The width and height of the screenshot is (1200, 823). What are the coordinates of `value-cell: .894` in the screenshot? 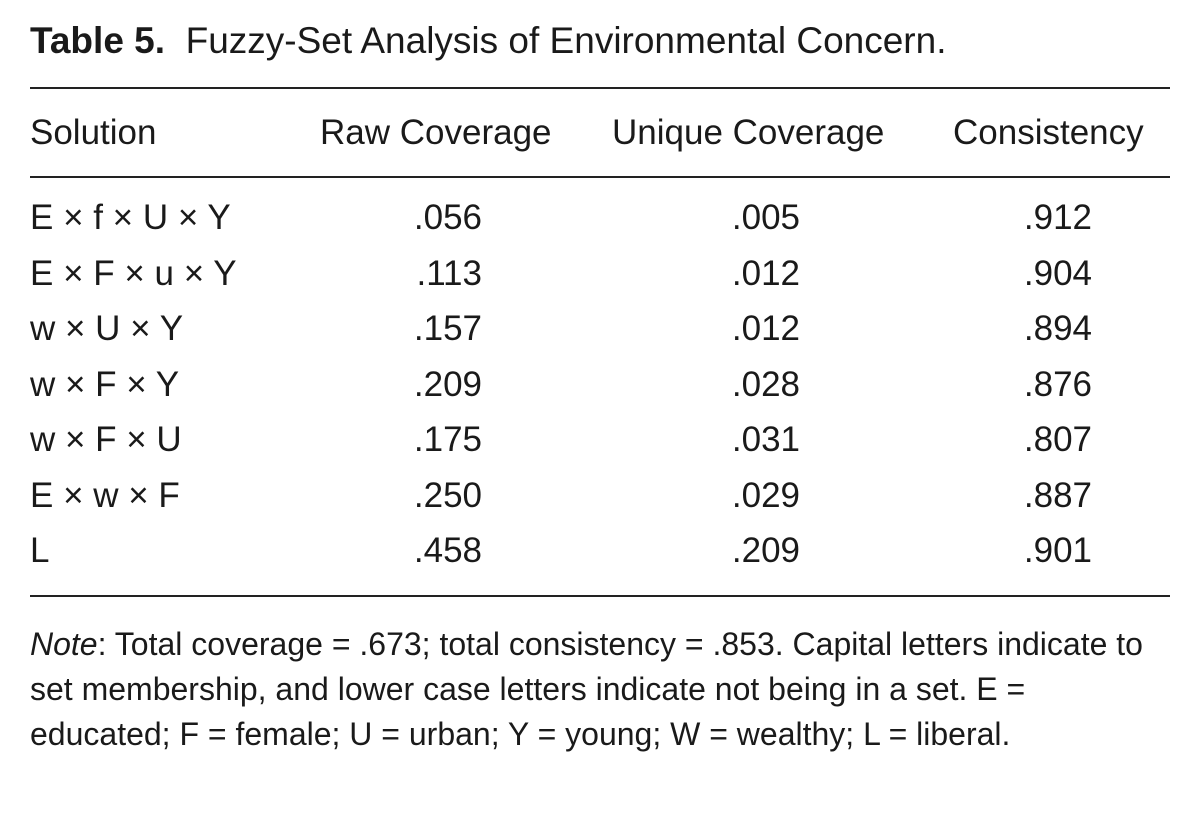 It's located at (1057, 328).